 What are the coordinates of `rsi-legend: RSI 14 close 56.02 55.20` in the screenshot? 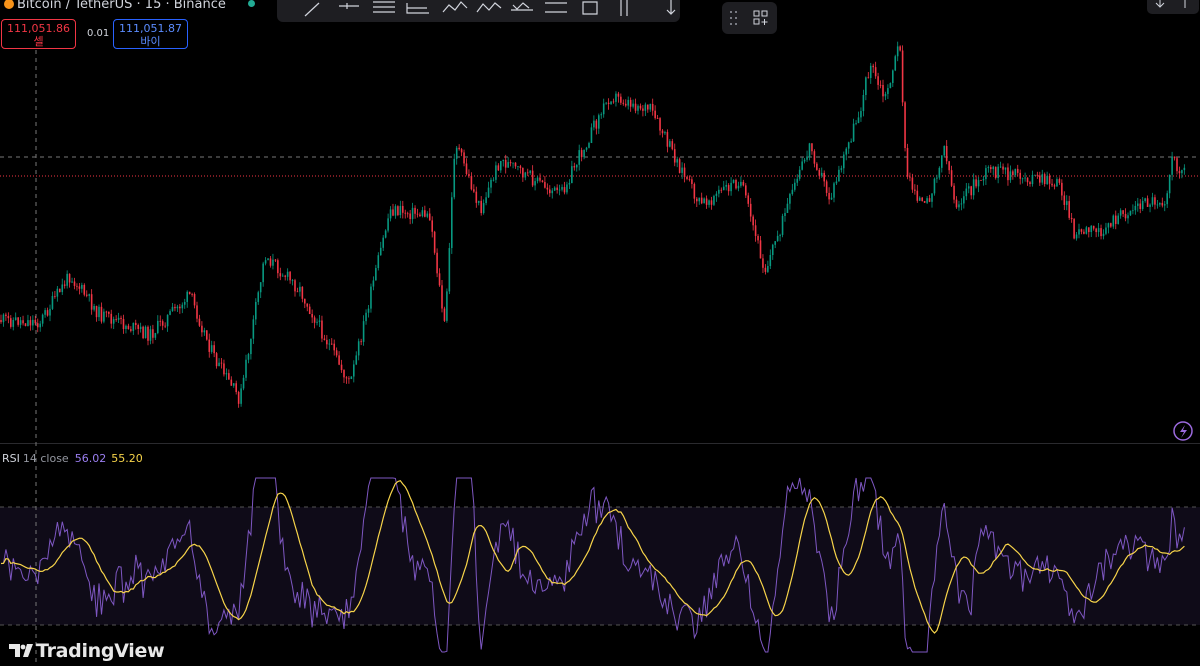 It's located at (72, 458).